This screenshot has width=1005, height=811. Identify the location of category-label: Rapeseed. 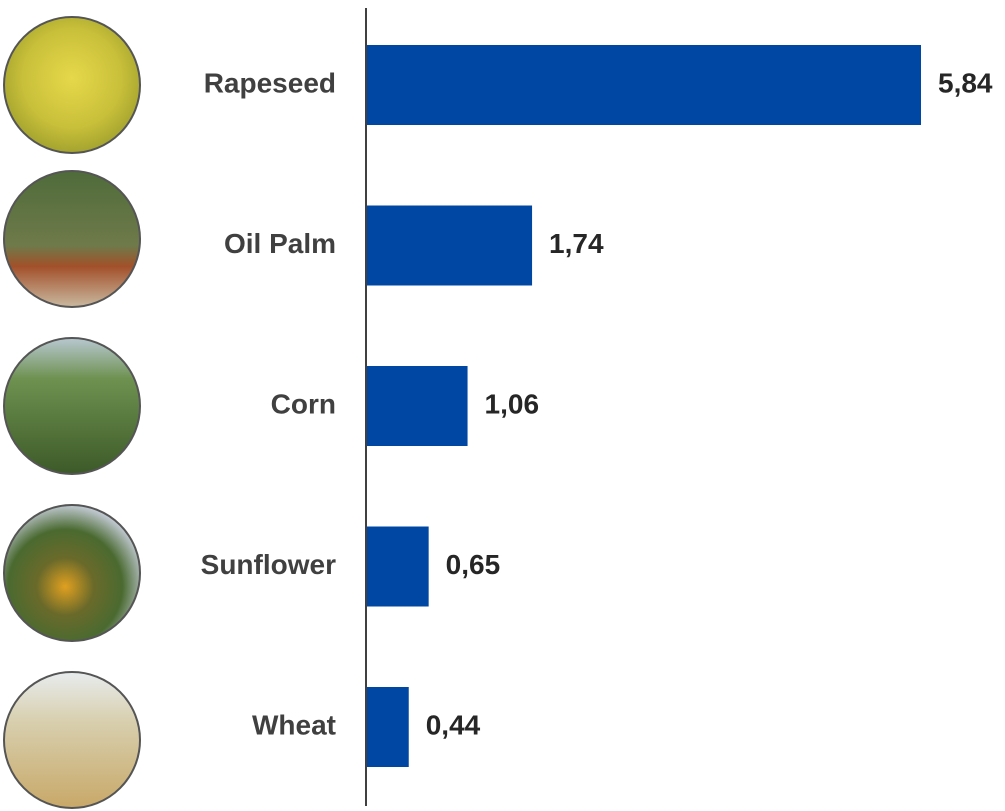
(270, 82).